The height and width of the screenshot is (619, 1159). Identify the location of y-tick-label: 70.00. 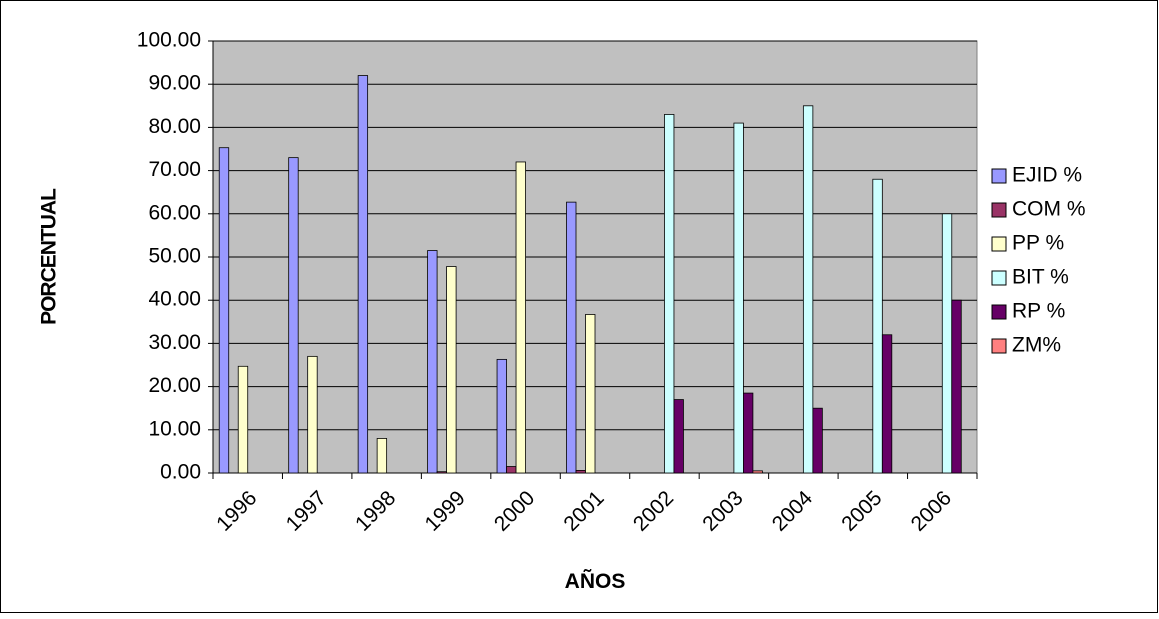
(174, 169).